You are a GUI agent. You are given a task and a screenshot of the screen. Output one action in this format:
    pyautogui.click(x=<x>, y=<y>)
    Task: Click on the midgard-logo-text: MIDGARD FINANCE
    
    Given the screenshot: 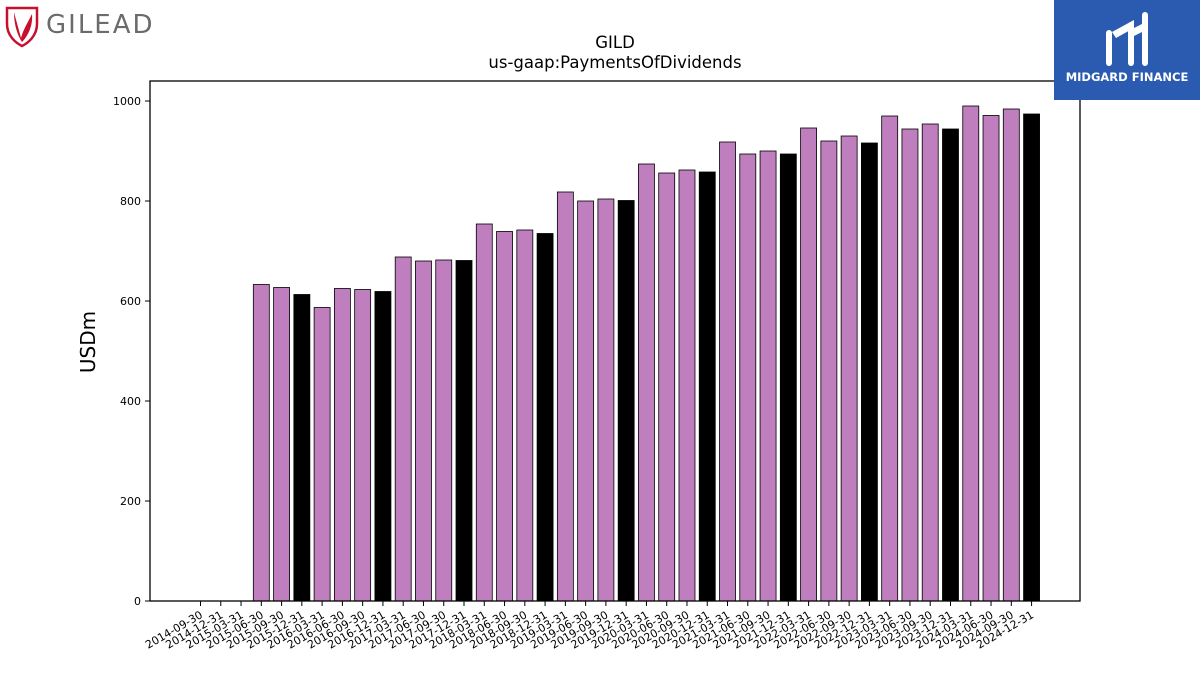 What is the action you would take?
    pyautogui.click(x=1127, y=77)
    